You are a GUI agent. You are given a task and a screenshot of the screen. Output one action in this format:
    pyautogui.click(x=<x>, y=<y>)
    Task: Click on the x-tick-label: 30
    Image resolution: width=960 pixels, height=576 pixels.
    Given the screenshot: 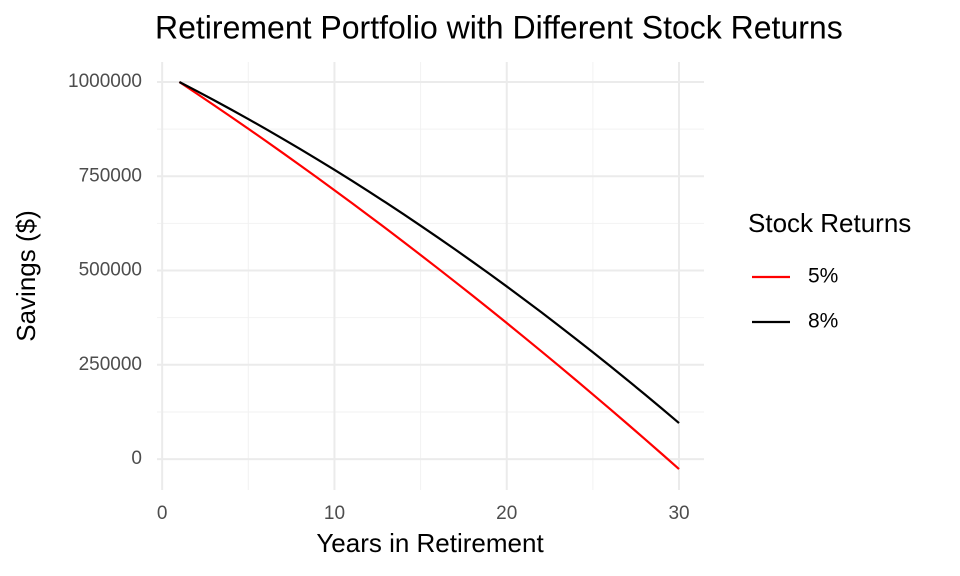 What is the action you would take?
    pyautogui.click(x=678, y=513)
    